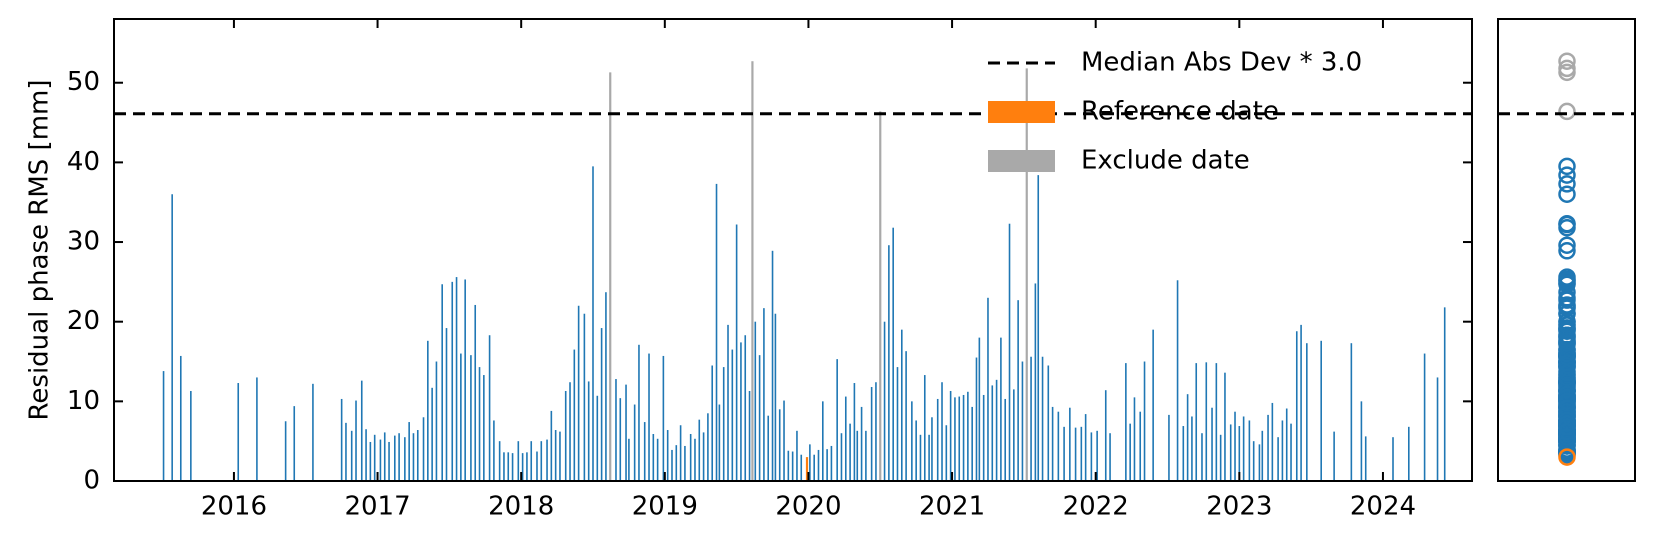  What do you see at coordinates (83, 242) in the screenshot?
I see `y-tick-label: 30` at bounding box center [83, 242].